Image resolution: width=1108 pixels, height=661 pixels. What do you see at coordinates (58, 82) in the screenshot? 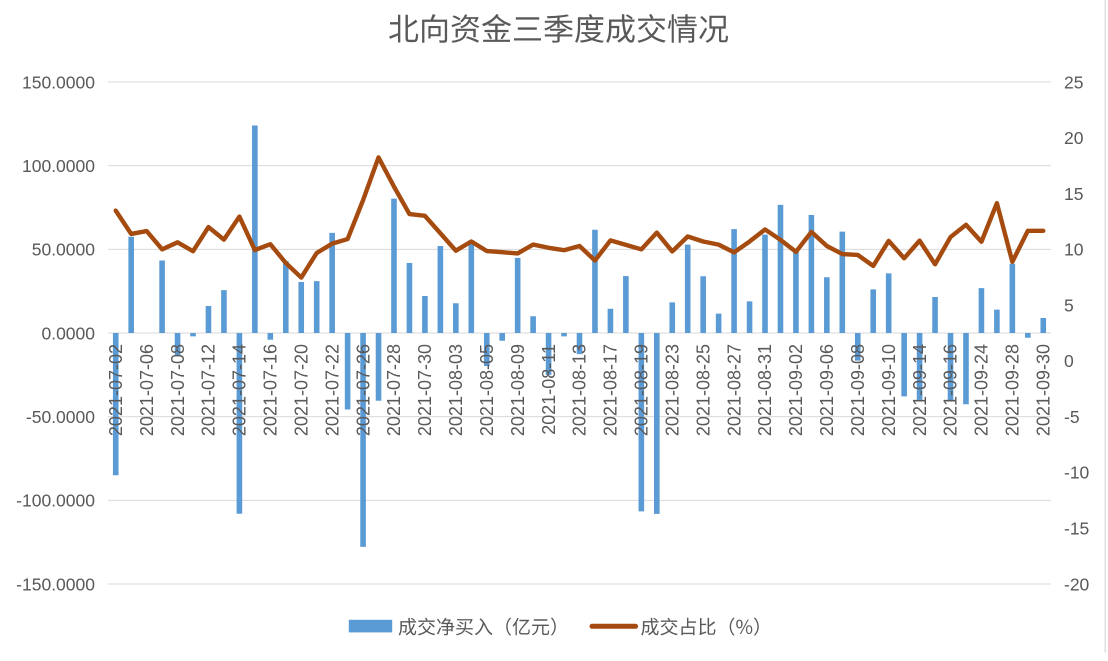
I see `svg-text: 150.0000` at bounding box center [58, 82].